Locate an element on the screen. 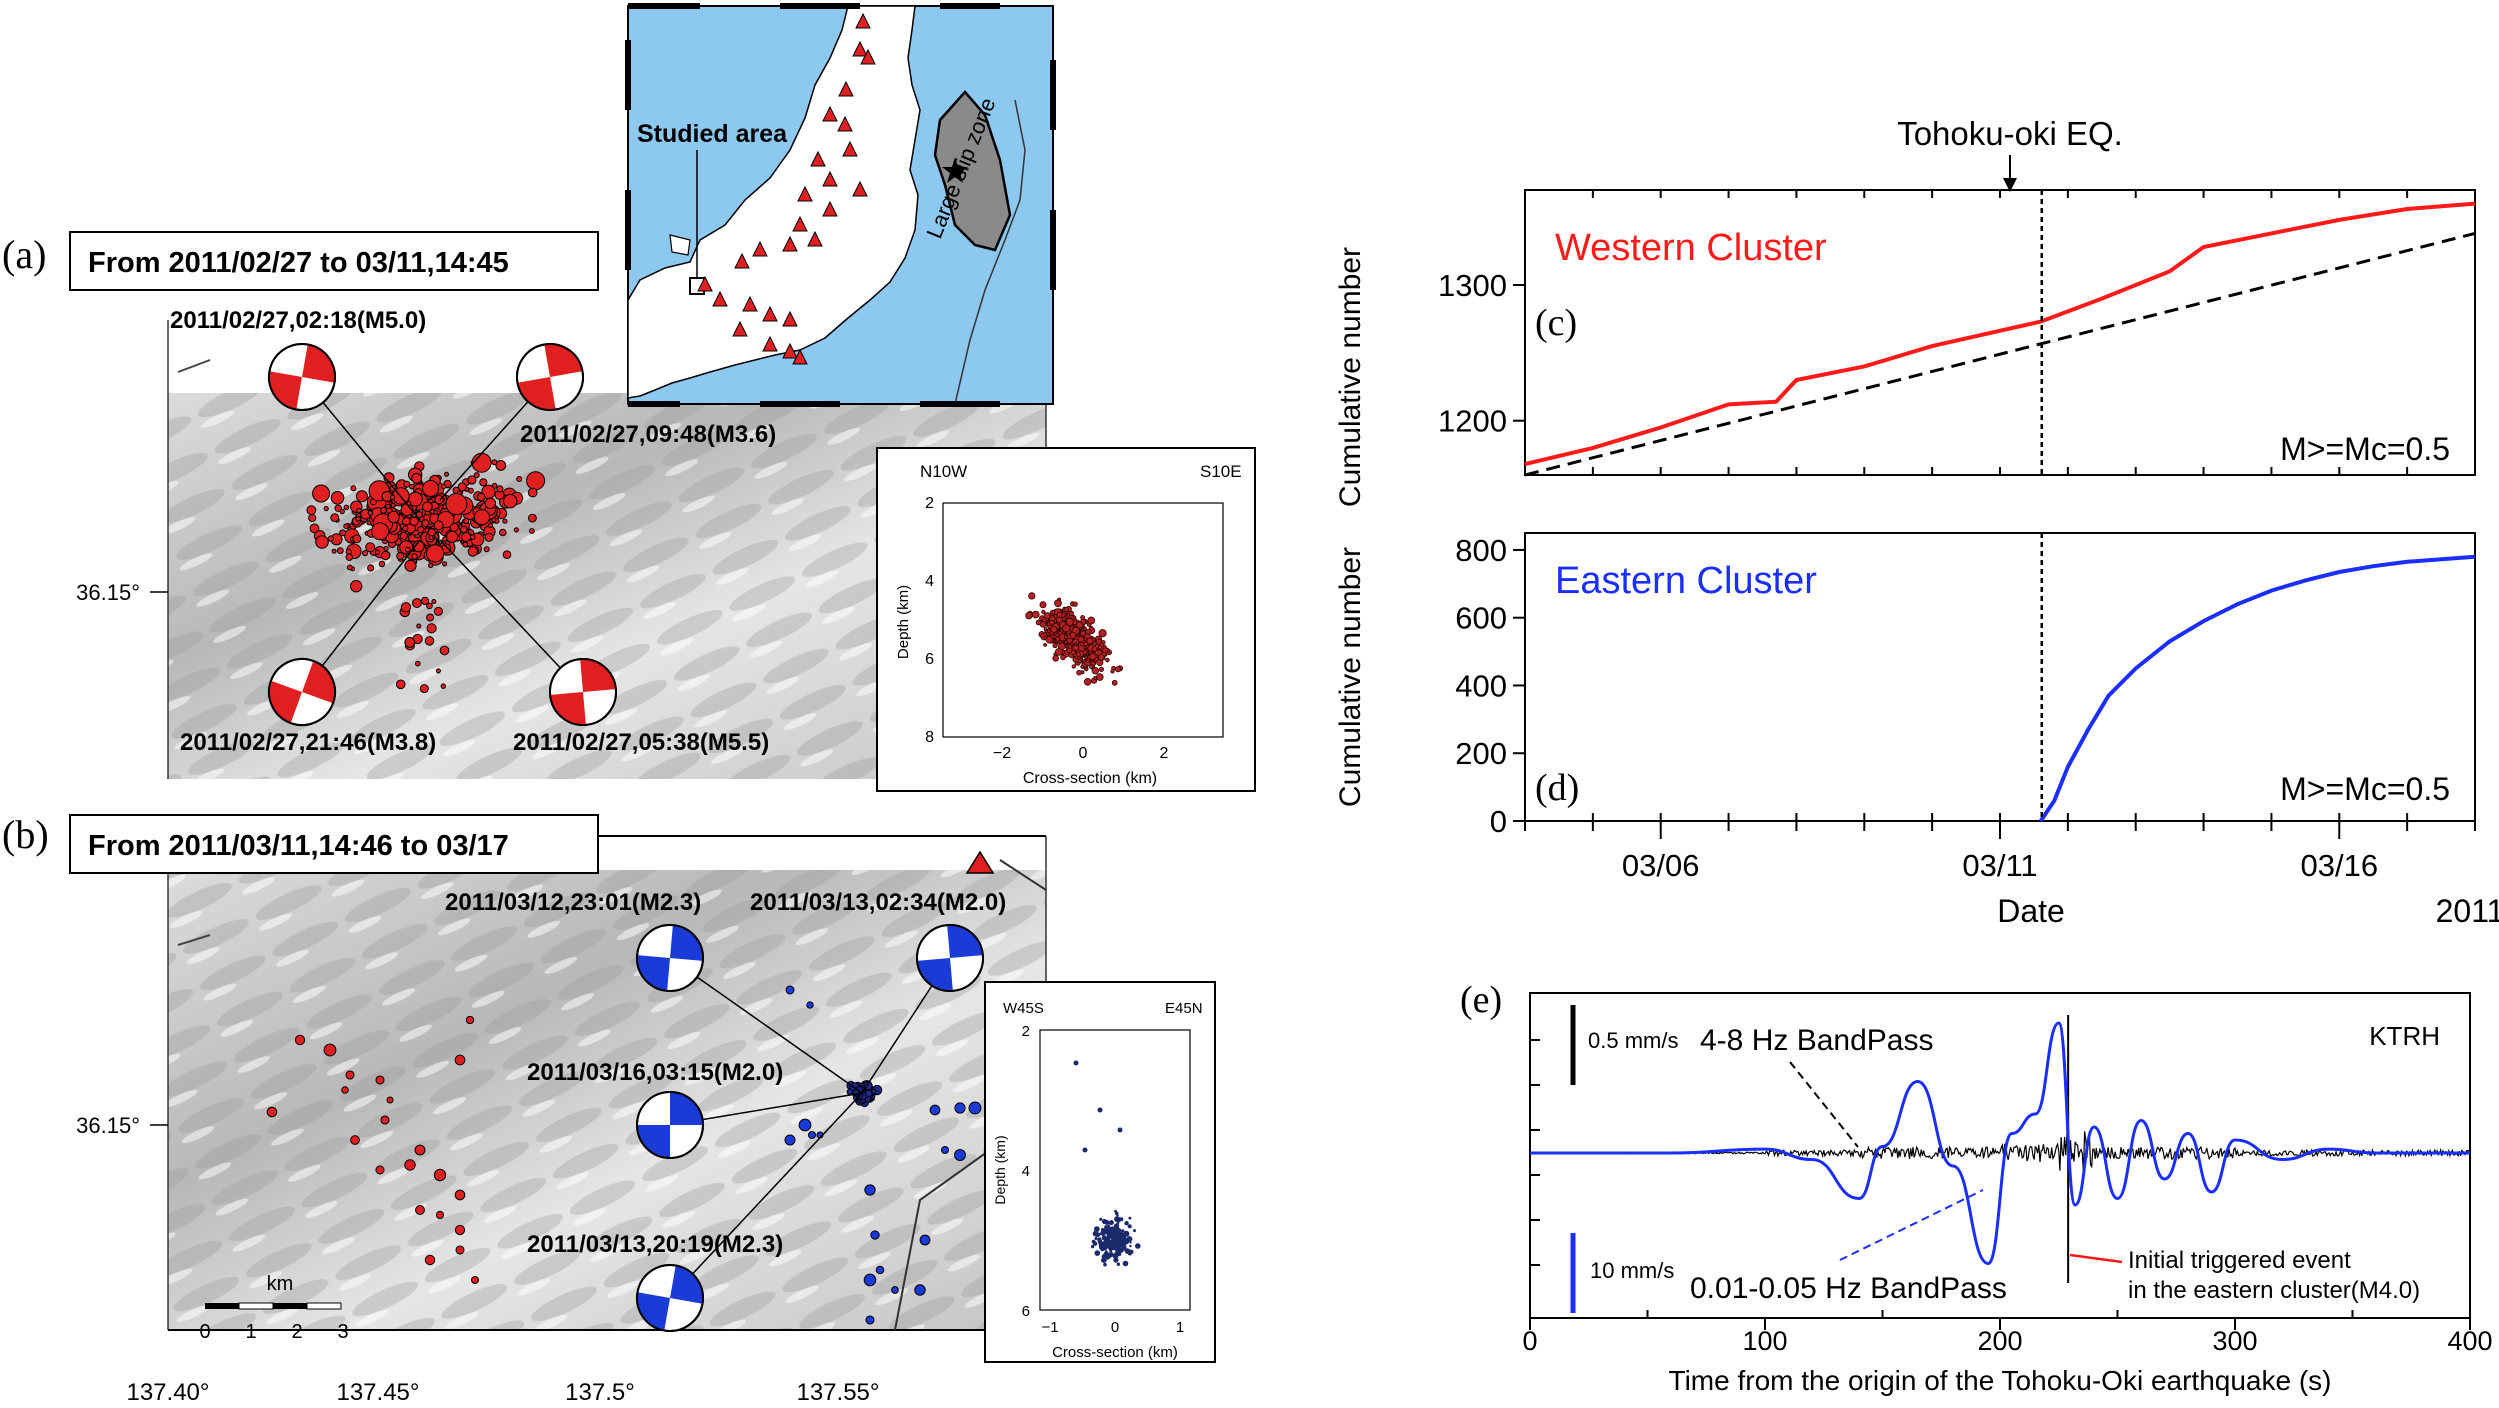 The width and height of the screenshot is (2499, 1408). map-b: km 0 1 2 3 is located at coordinates (598, 1089).